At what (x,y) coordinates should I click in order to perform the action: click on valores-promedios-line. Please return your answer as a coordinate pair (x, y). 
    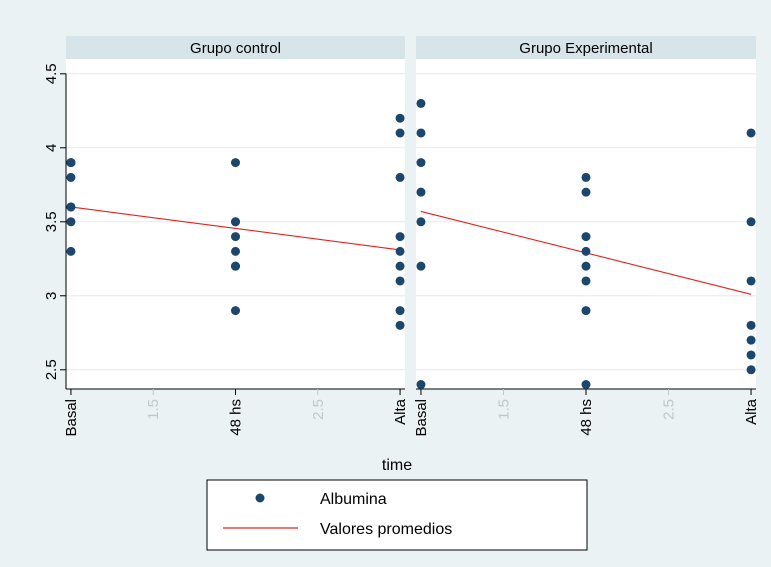
    Looking at the image, I should click on (235, 228).